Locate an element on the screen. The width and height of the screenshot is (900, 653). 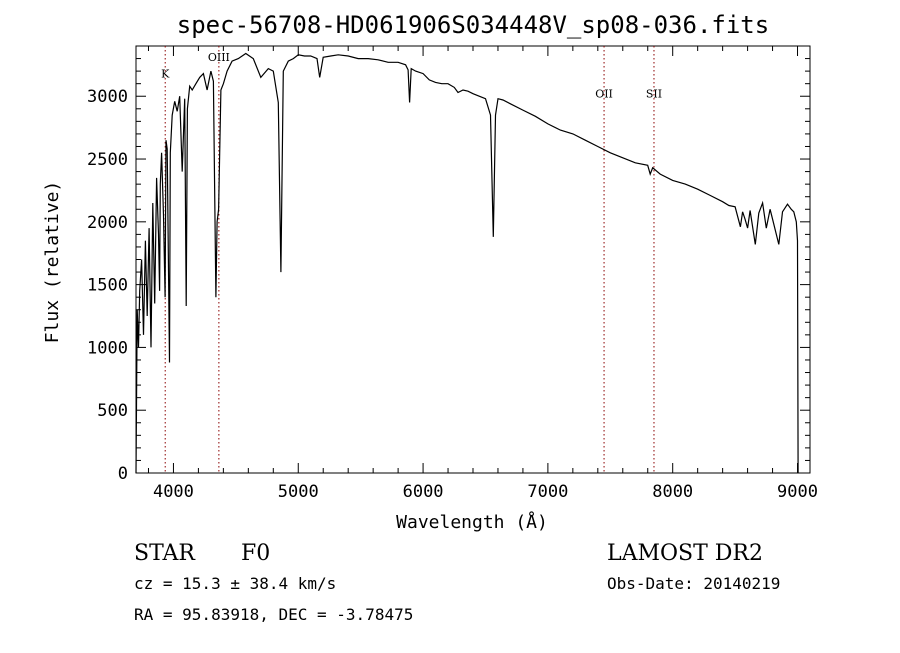
x-tick-label: 7000 is located at coordinates (547, 492).